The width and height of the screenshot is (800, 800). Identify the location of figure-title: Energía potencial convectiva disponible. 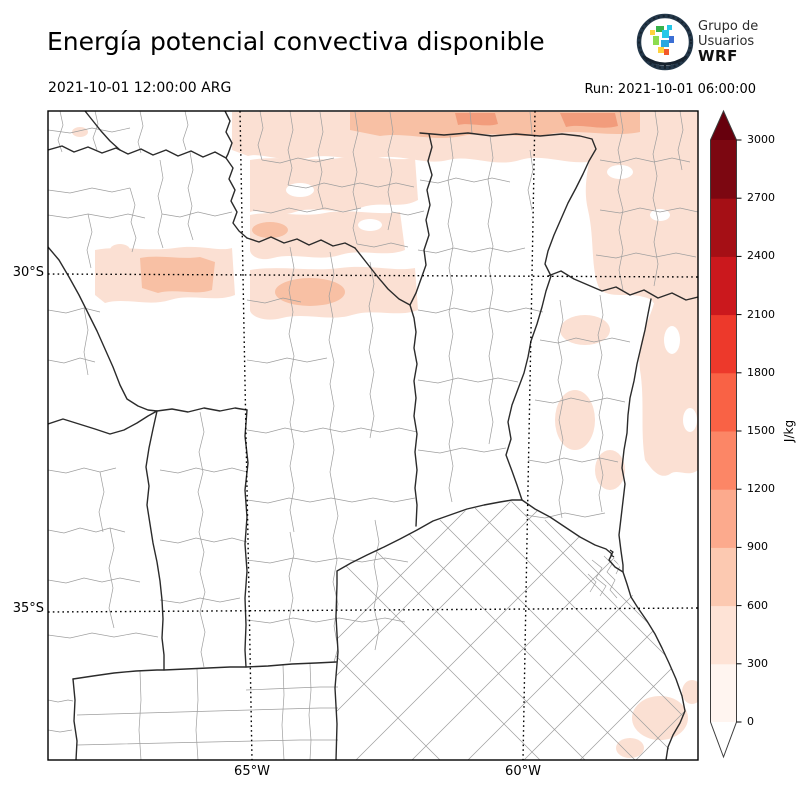
(296, 41).